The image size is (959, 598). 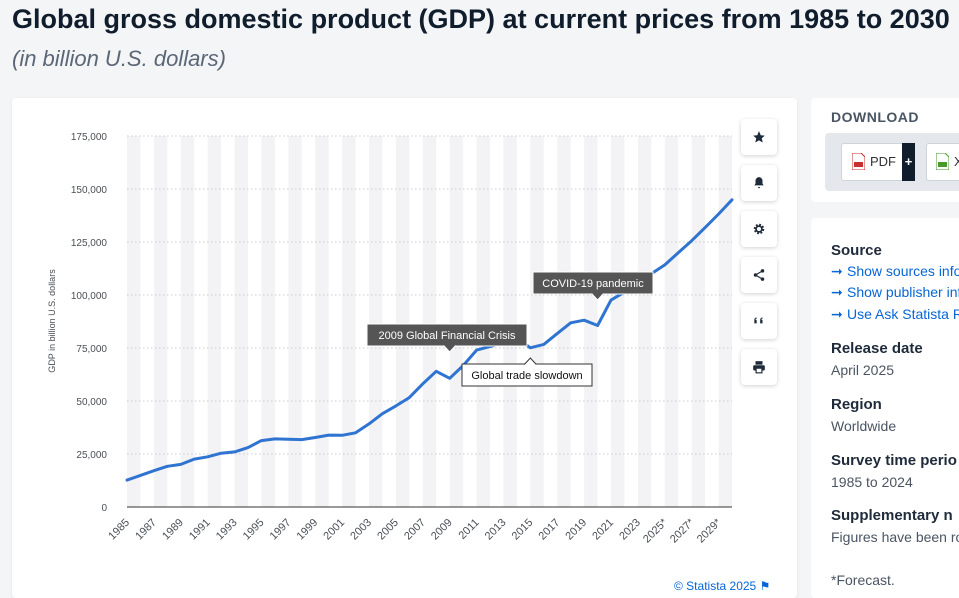 I want to click on release-date-value: April 2025, so click(x=863, y=370).